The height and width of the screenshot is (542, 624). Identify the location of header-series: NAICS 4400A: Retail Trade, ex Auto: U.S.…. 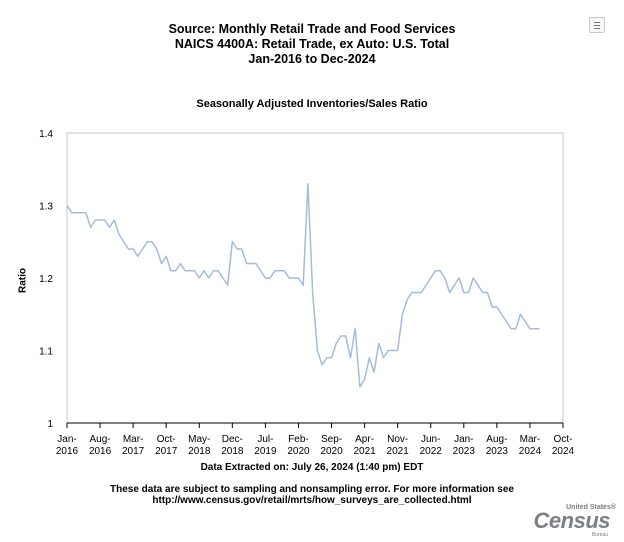
(312, 44).